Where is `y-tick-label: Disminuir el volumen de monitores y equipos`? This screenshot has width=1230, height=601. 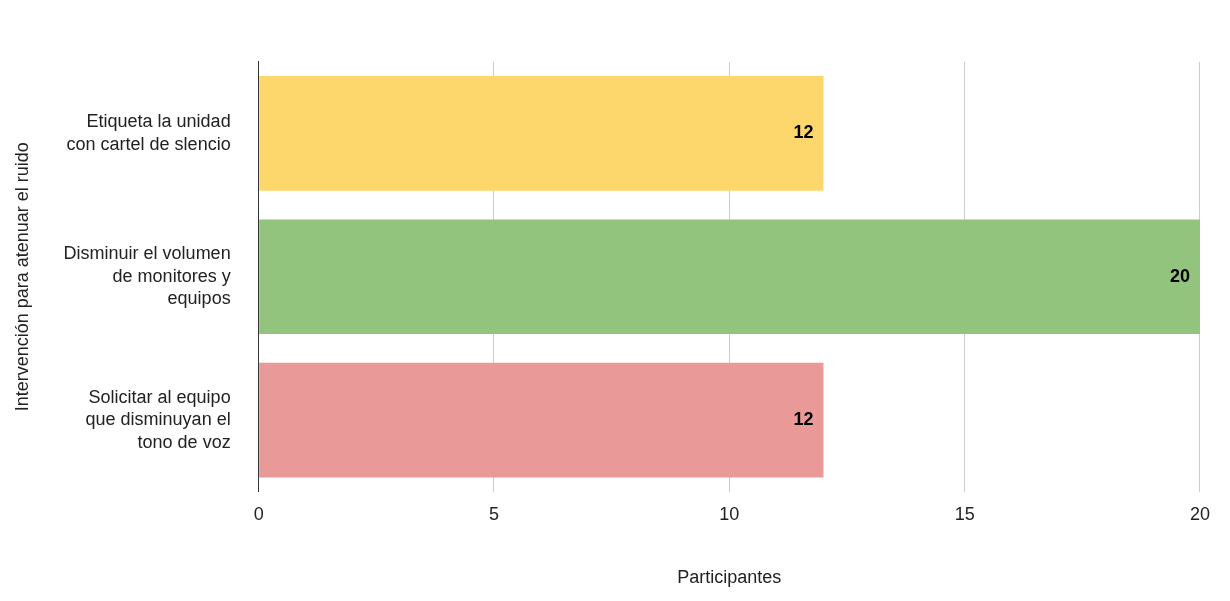
y-tick-label: Disminuir el volumen de monitores y equipos is located at coordinates (147, 276).